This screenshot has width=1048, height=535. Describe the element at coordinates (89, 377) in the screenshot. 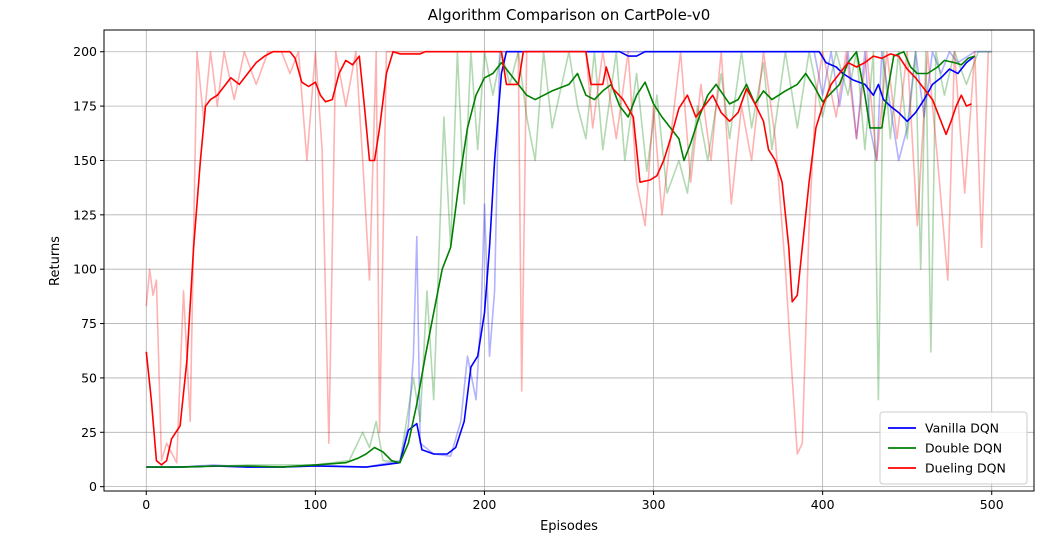

I see `y-tick-label: 50` at that location.